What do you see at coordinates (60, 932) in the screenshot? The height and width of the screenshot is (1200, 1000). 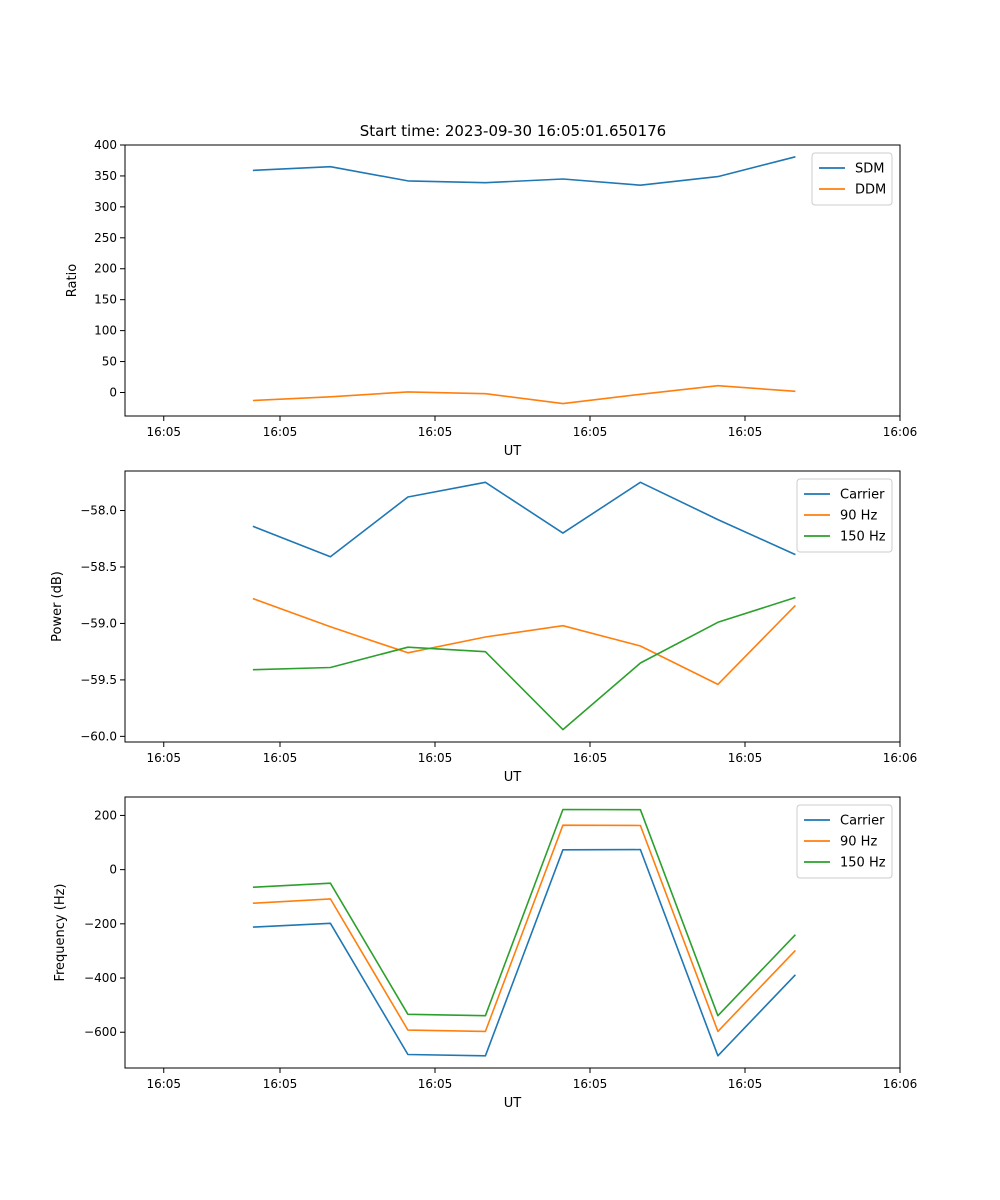 I see `y-axis-label: Frequency (Hz)` at bounding box center [60, 932].